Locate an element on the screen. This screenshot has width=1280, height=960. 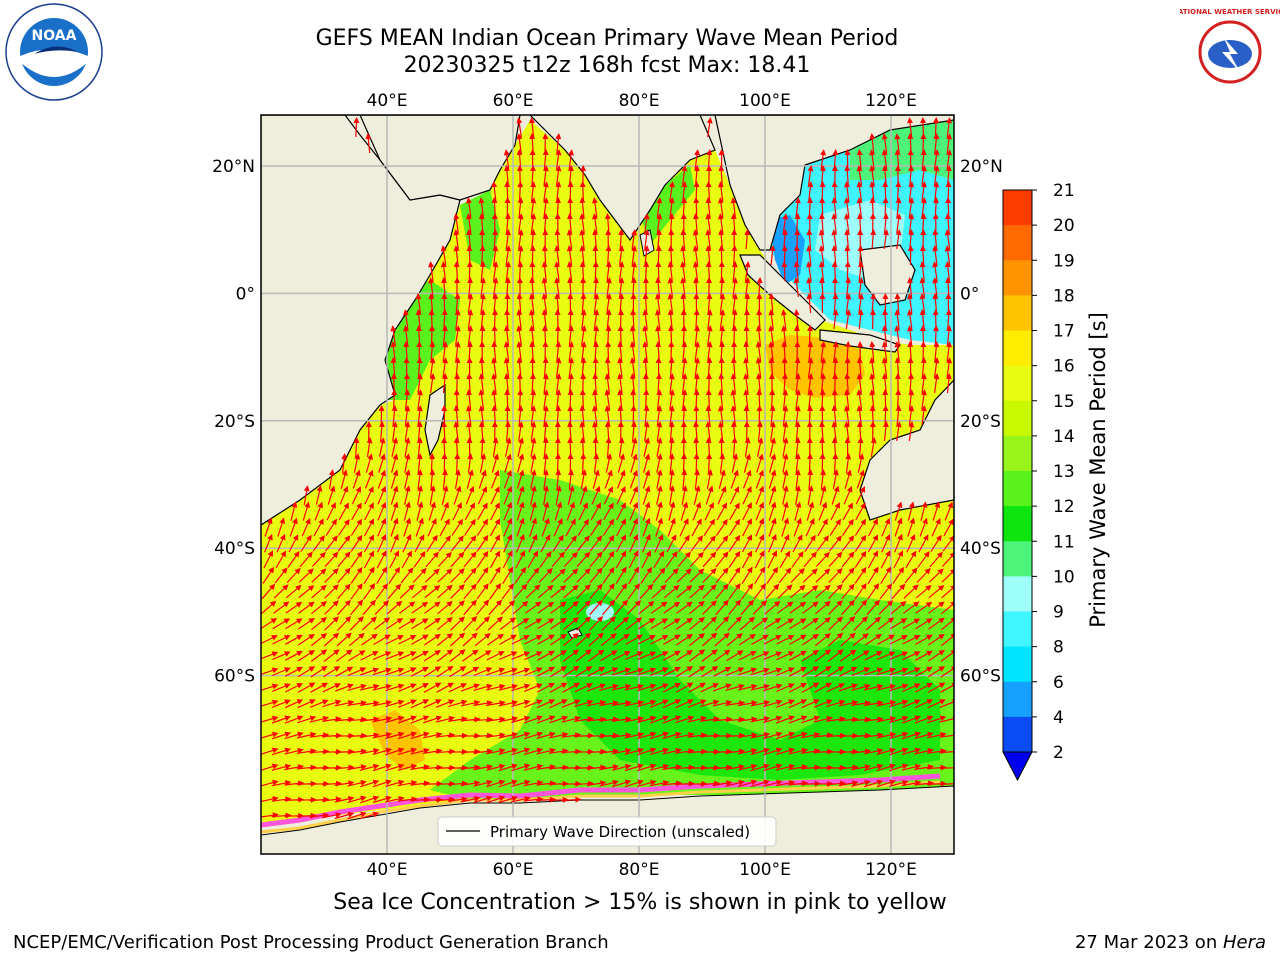
footer-date-host: 27 Mar 2023 on Hera is located at coordinates (1170, 942).